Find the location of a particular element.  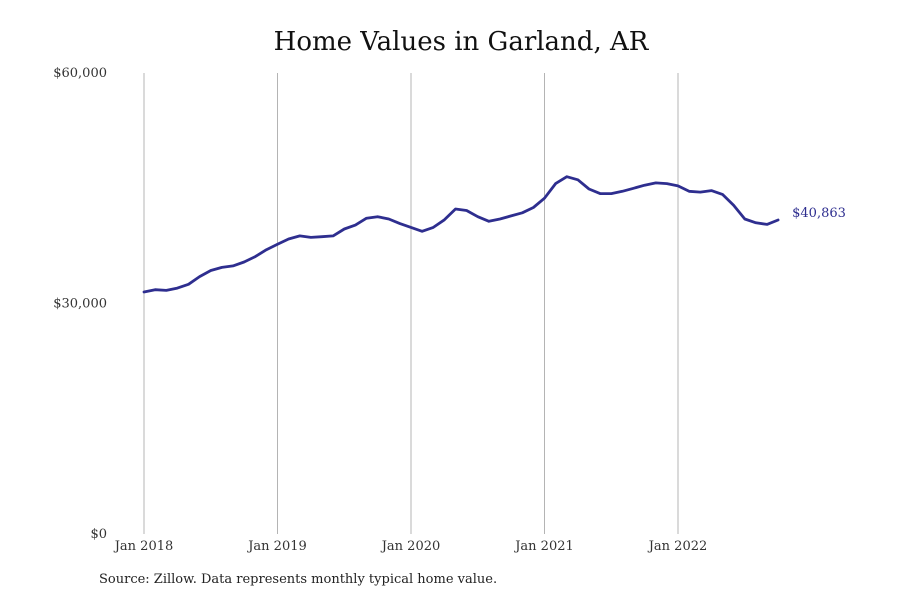

chart-title: Home Values in Garland, AR is located at coordinates (461, 42).